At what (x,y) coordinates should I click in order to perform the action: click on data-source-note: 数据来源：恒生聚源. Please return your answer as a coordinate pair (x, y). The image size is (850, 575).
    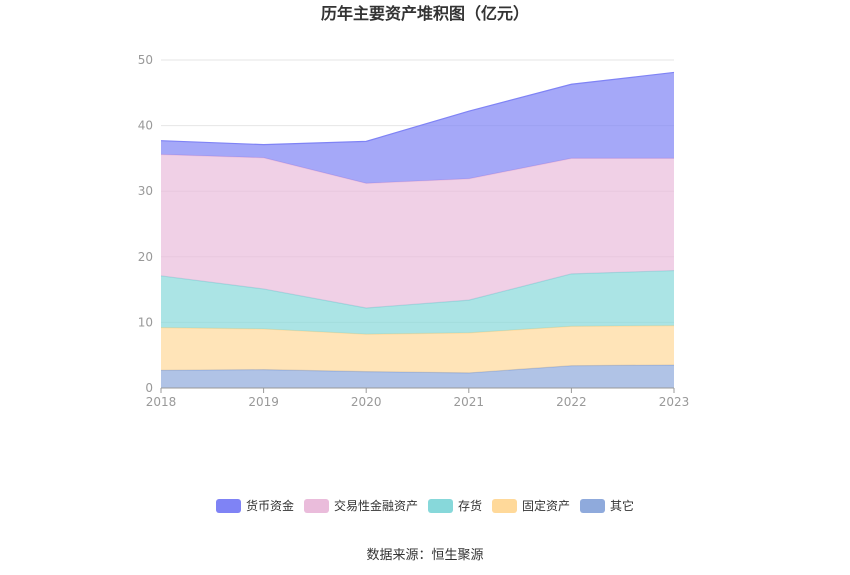
    Looking at the image, I should click on (424, 555).